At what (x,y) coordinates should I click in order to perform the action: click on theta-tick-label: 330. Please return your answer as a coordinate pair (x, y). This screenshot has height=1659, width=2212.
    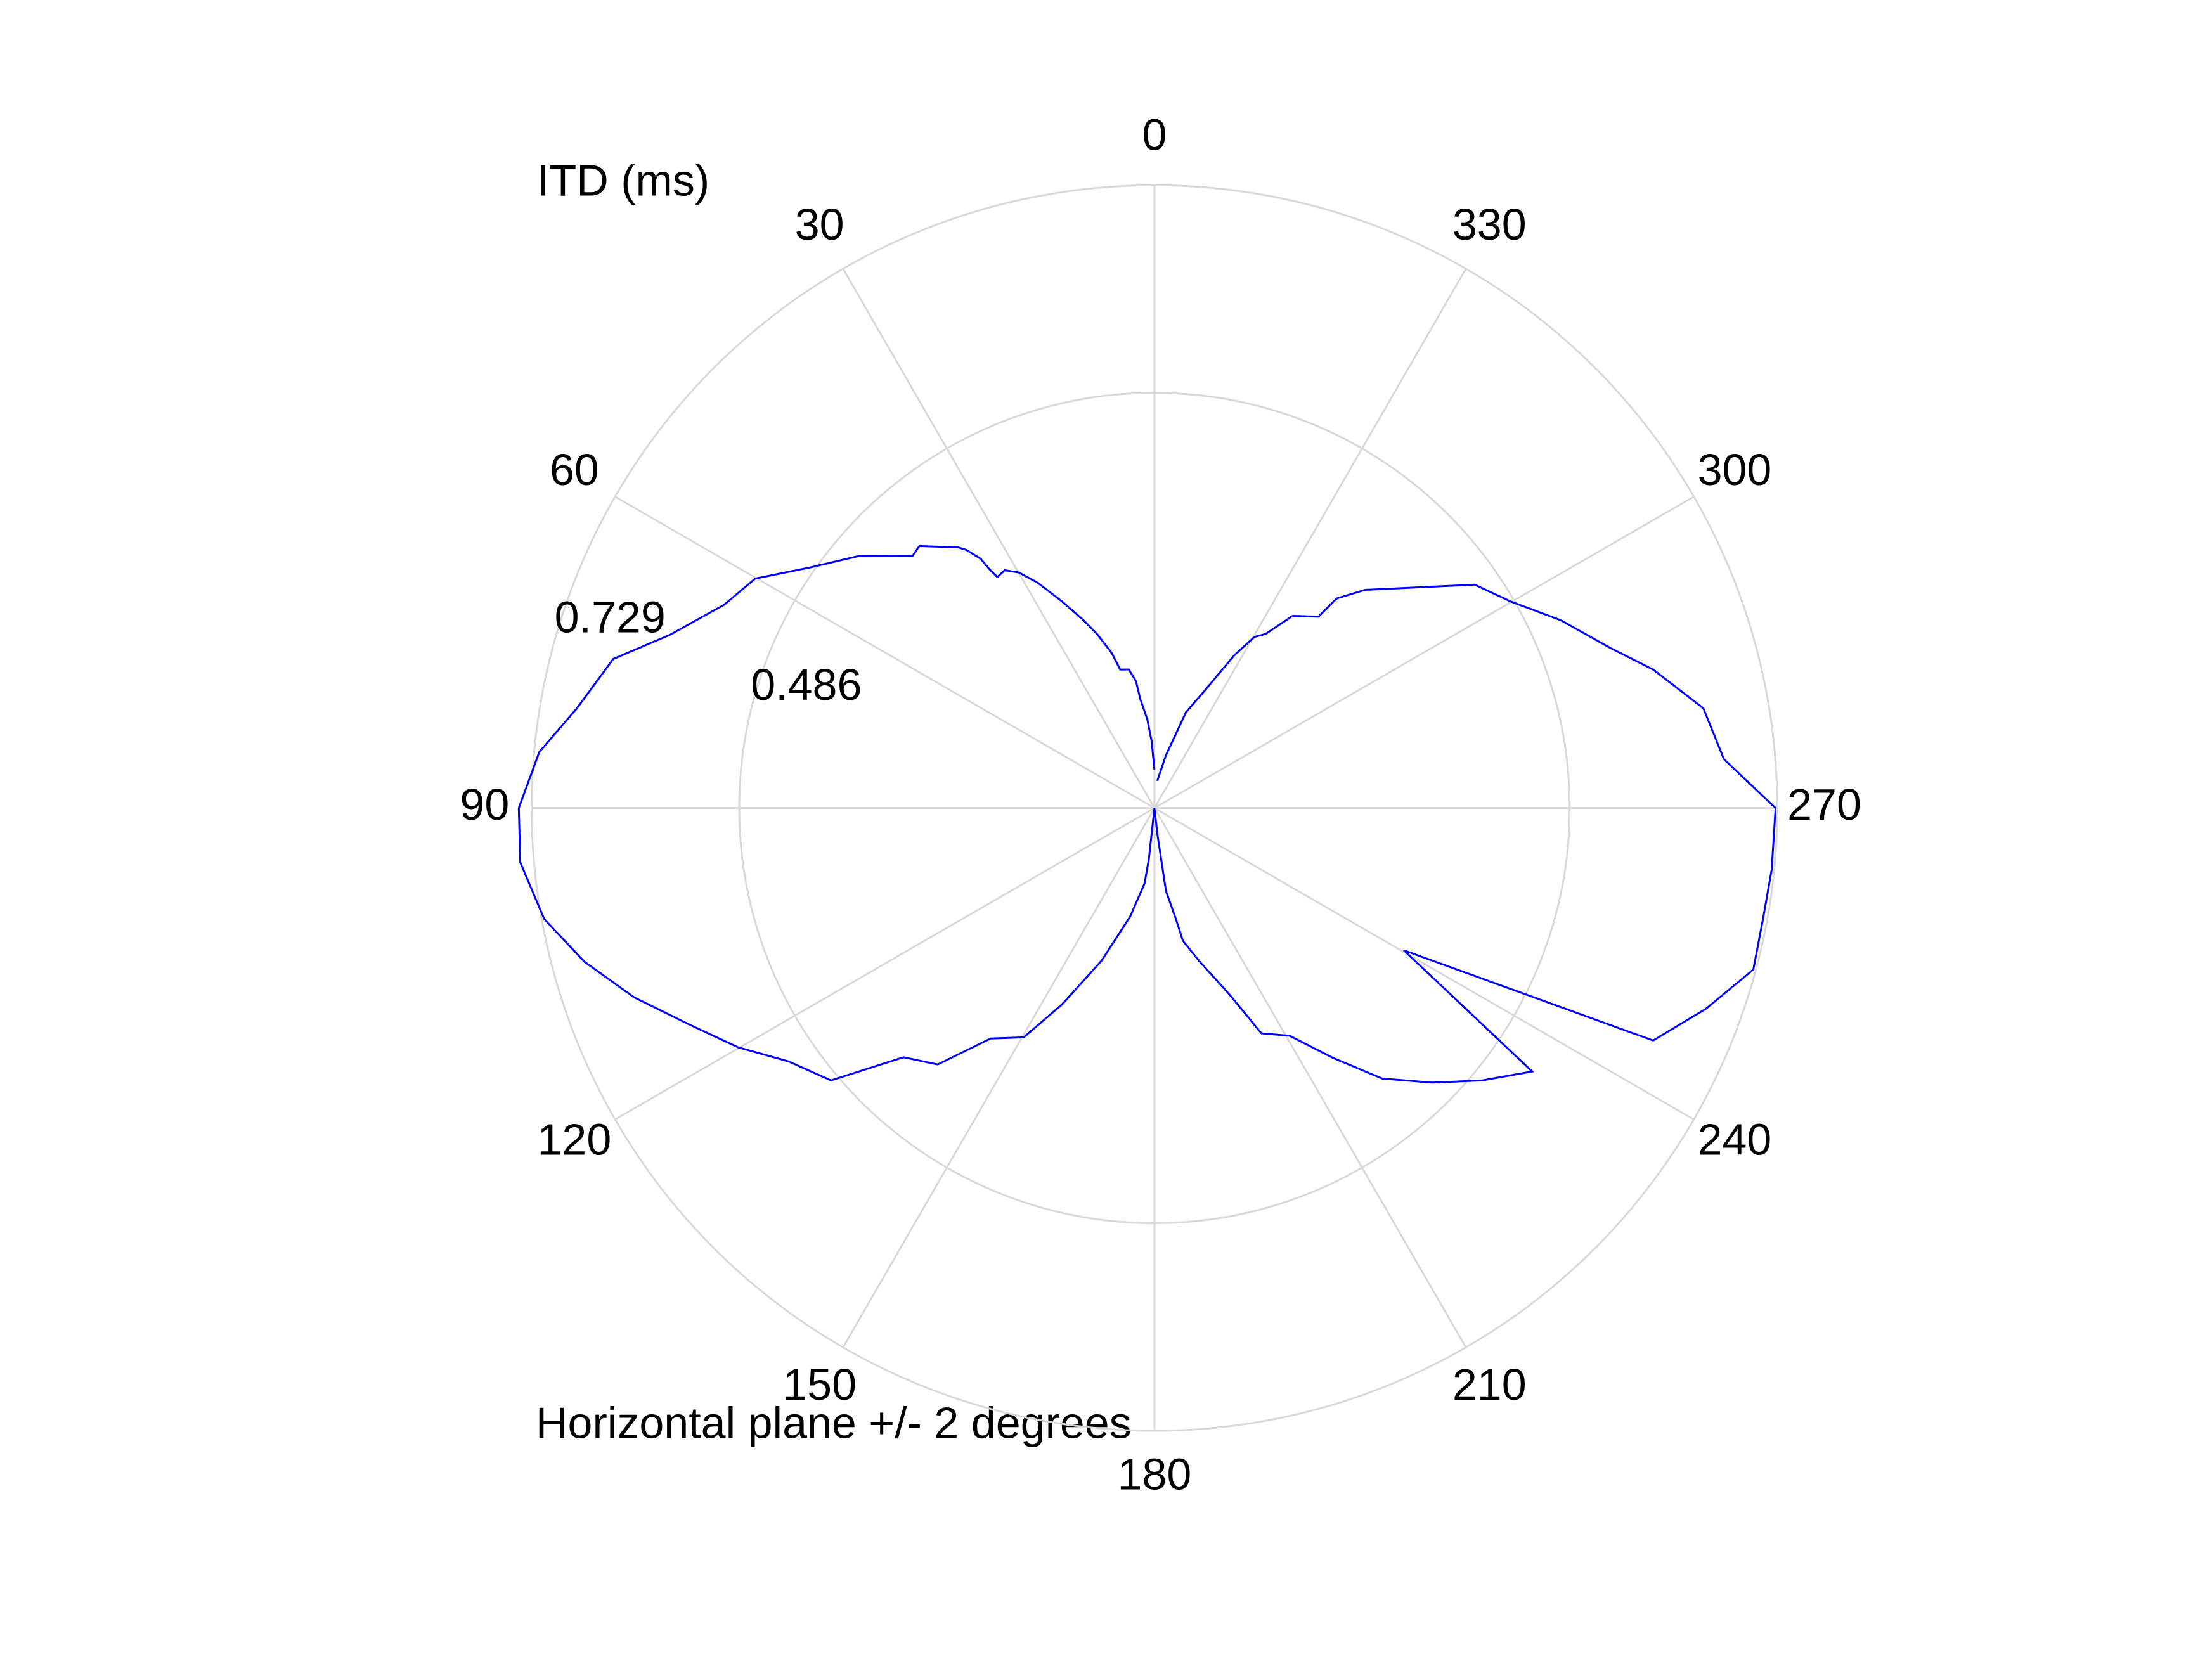
    Looking at the image, I should click on (1489, 224).